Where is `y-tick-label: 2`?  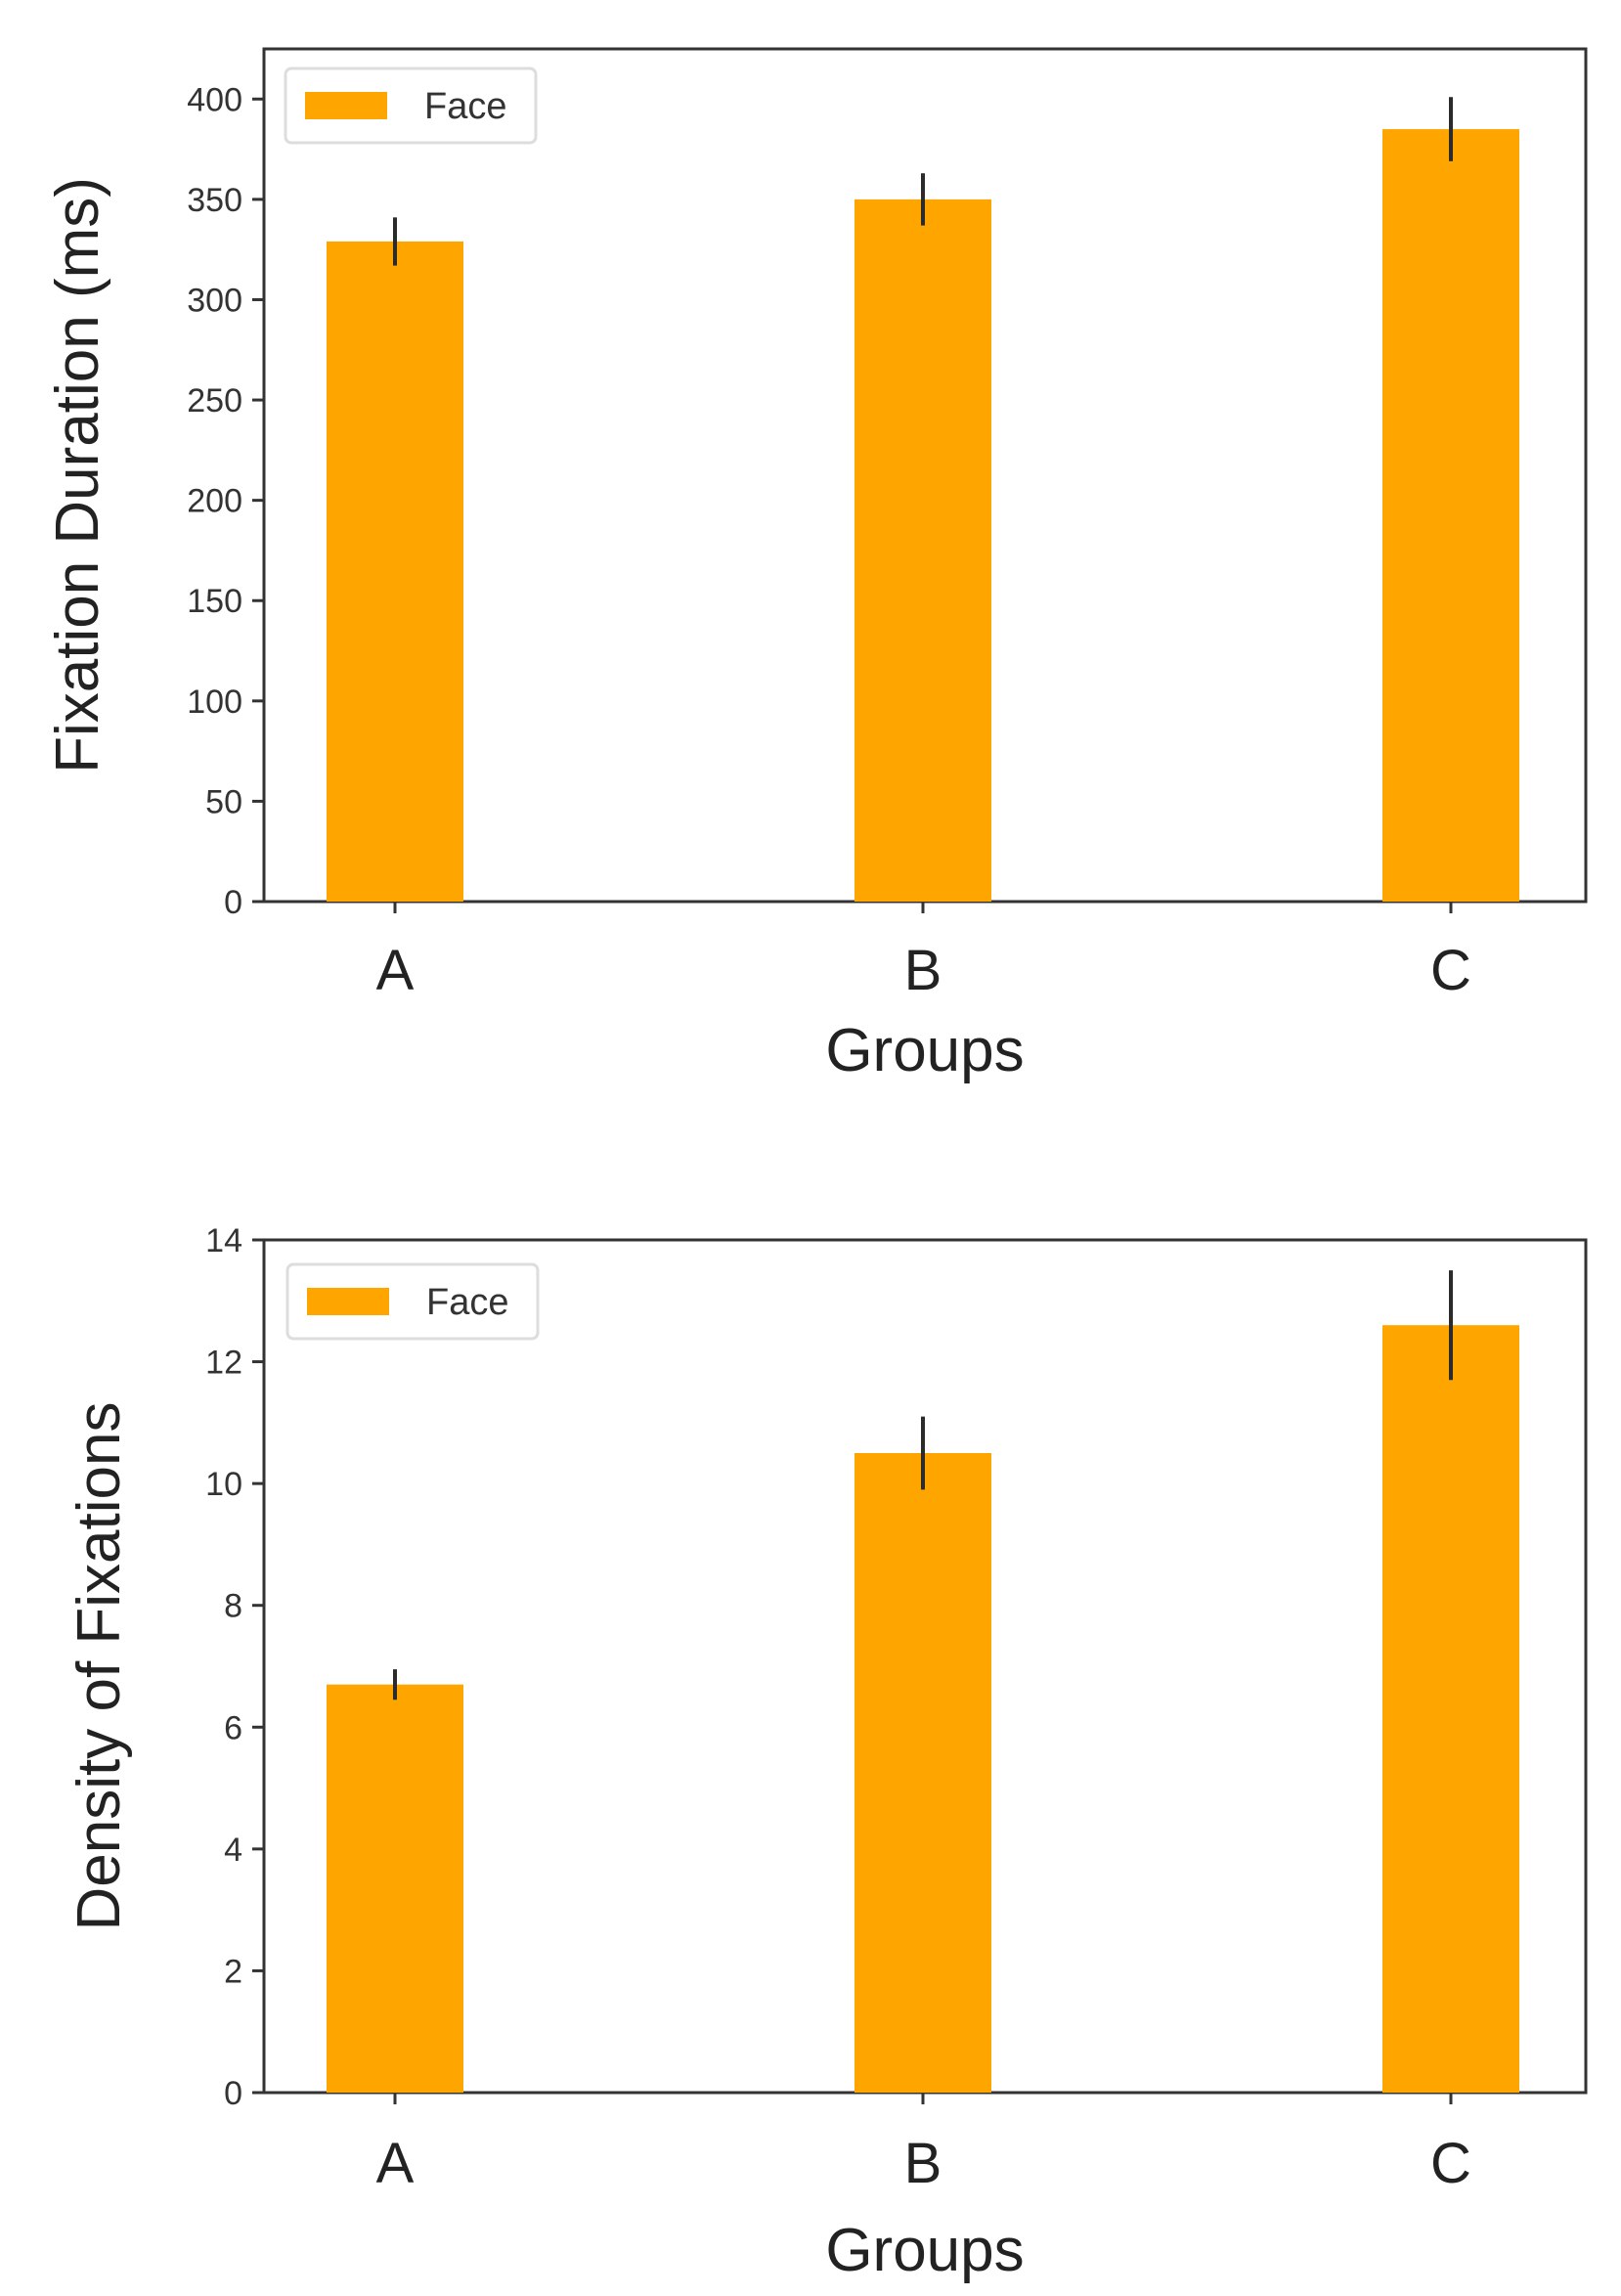
y-tick-label: 2 is located at coordinates (233, 1971).